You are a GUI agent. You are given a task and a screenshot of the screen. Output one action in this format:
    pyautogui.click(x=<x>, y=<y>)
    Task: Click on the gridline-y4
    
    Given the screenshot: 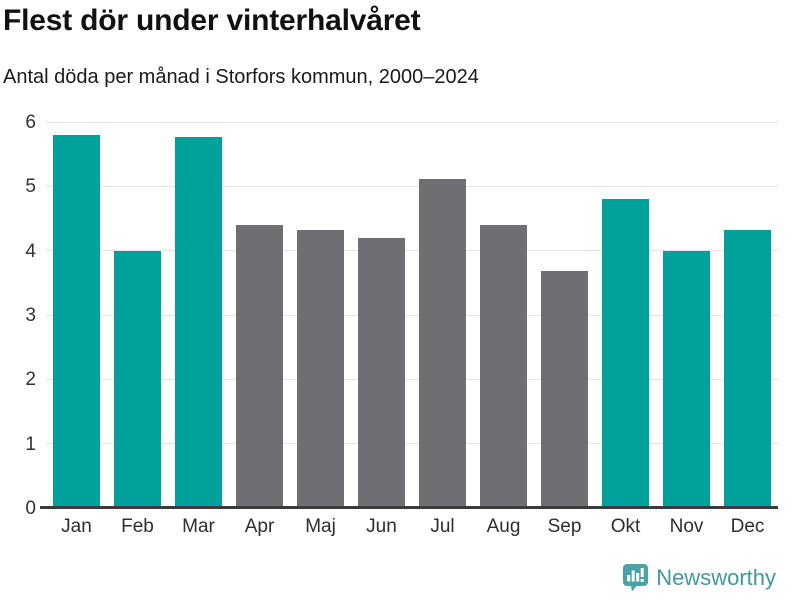 What is the action you would take?
    pyautogui.click(x=412, y=251)
    